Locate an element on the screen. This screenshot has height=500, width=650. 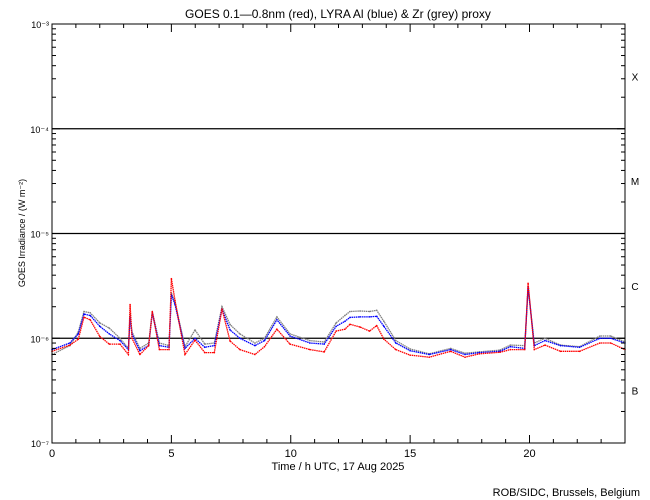
x-axis-label: Time / h UTC, 17 Aug 2025 is located at coordinates (338, 467).